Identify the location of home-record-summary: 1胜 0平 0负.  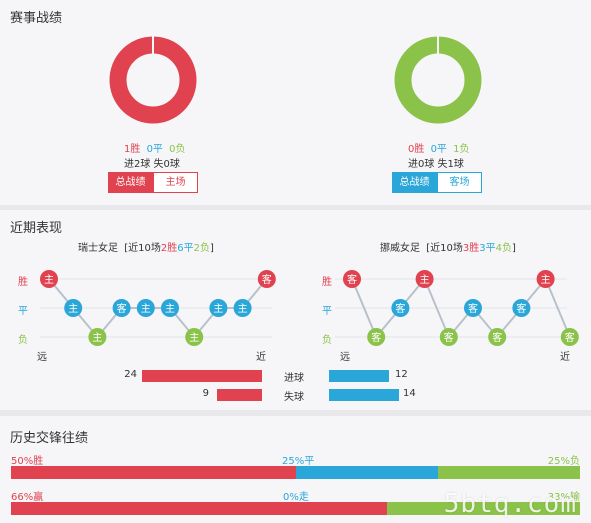
(155, 147).